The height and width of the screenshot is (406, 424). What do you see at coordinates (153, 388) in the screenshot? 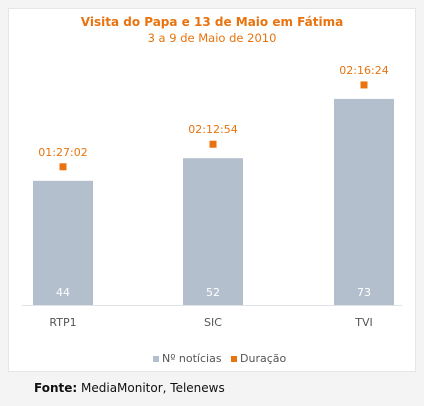
I see `source-text: MediaMonitor, Telenews` at bounding box center [153, 388].